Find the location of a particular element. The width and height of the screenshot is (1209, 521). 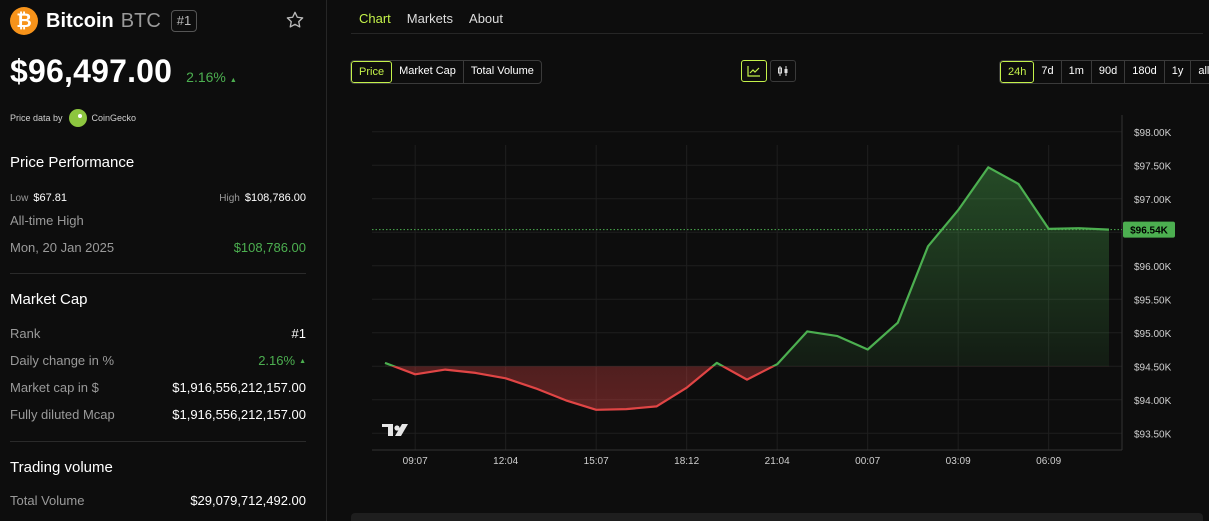

price-data-source: Price data by CoinGecko is located at coordinates (73, 118).